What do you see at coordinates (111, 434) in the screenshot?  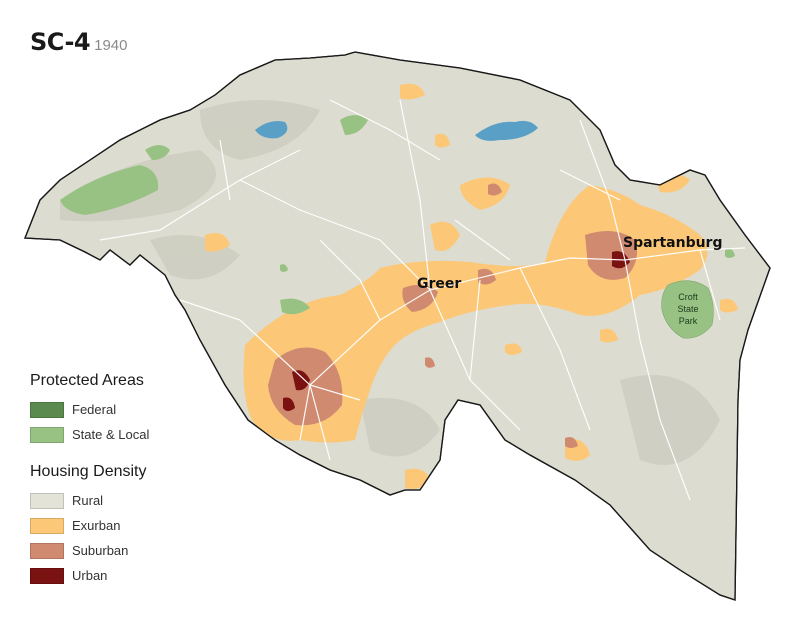 I see `legend-label: State & Local` at bounding box center [111, 434].